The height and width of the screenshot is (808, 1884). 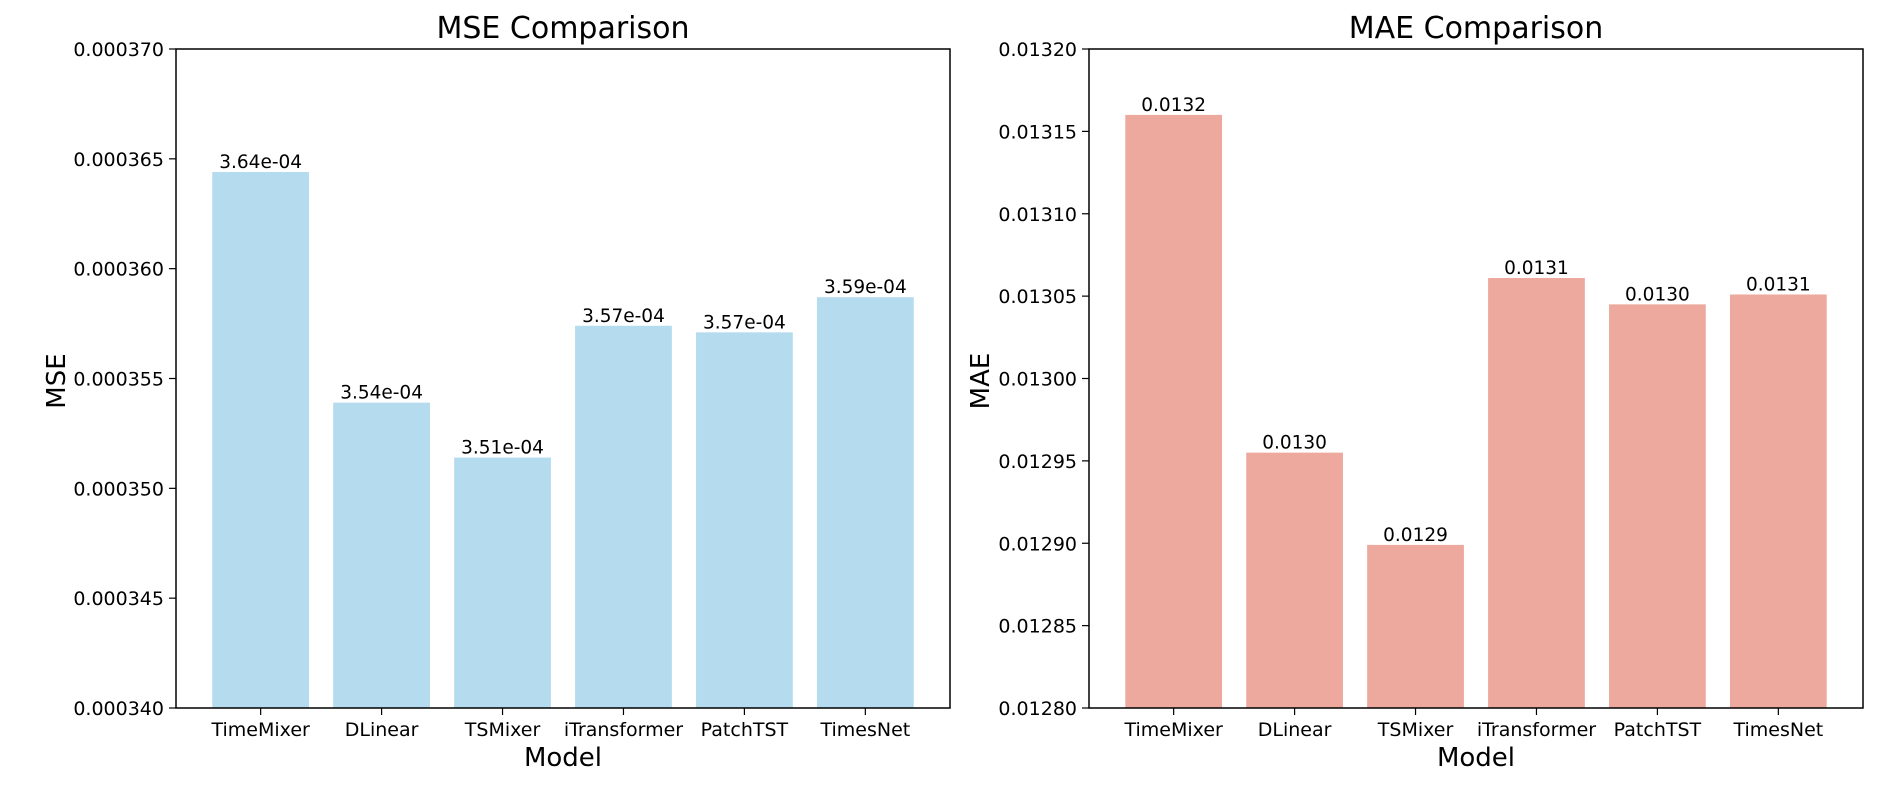 I want to click on y-tick-label: 0.000370, so click(x=118, y=50).